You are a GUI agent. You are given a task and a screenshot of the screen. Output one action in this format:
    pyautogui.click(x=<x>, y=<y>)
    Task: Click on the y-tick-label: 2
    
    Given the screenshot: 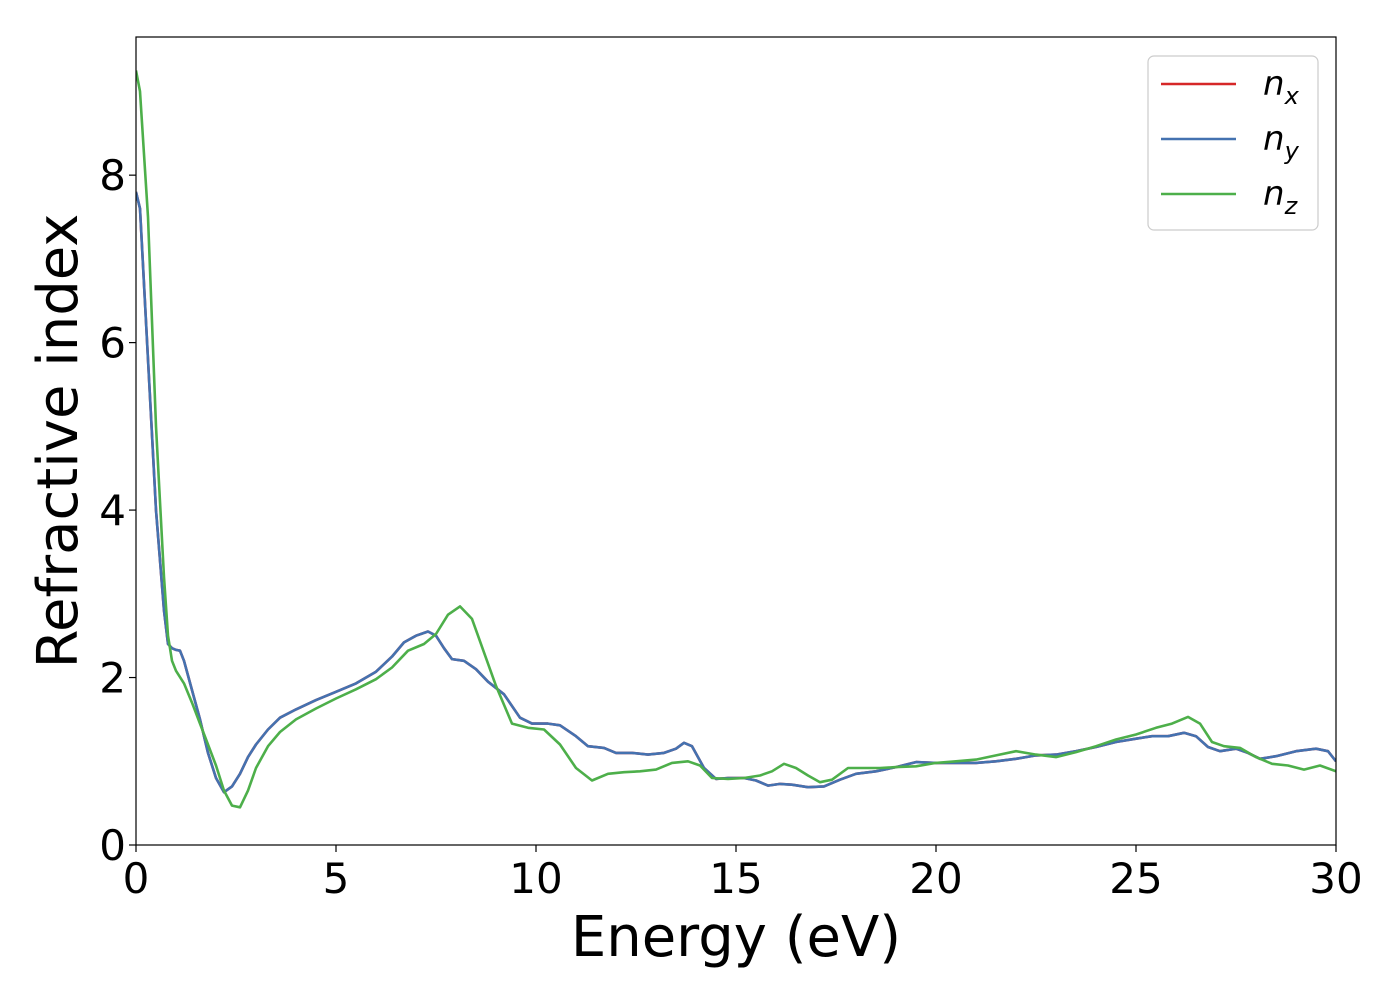 What is the action you would take?
    pyautogui.click(x=112, y=678)
    